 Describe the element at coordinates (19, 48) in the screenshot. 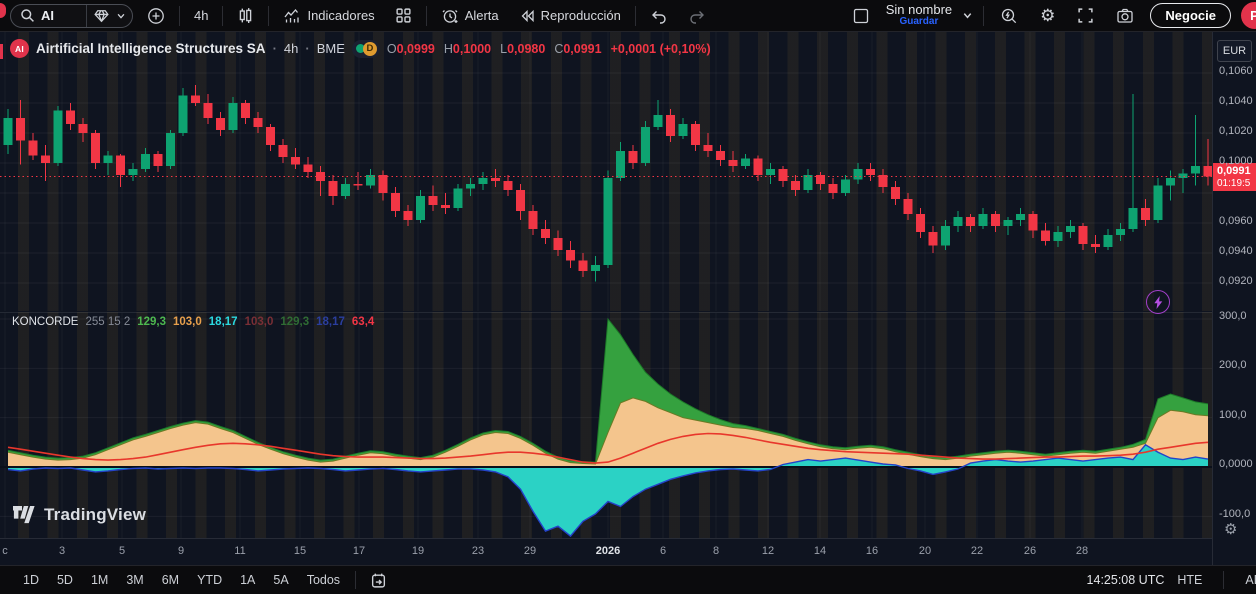

I see `symbol-logo: AI` at that location.